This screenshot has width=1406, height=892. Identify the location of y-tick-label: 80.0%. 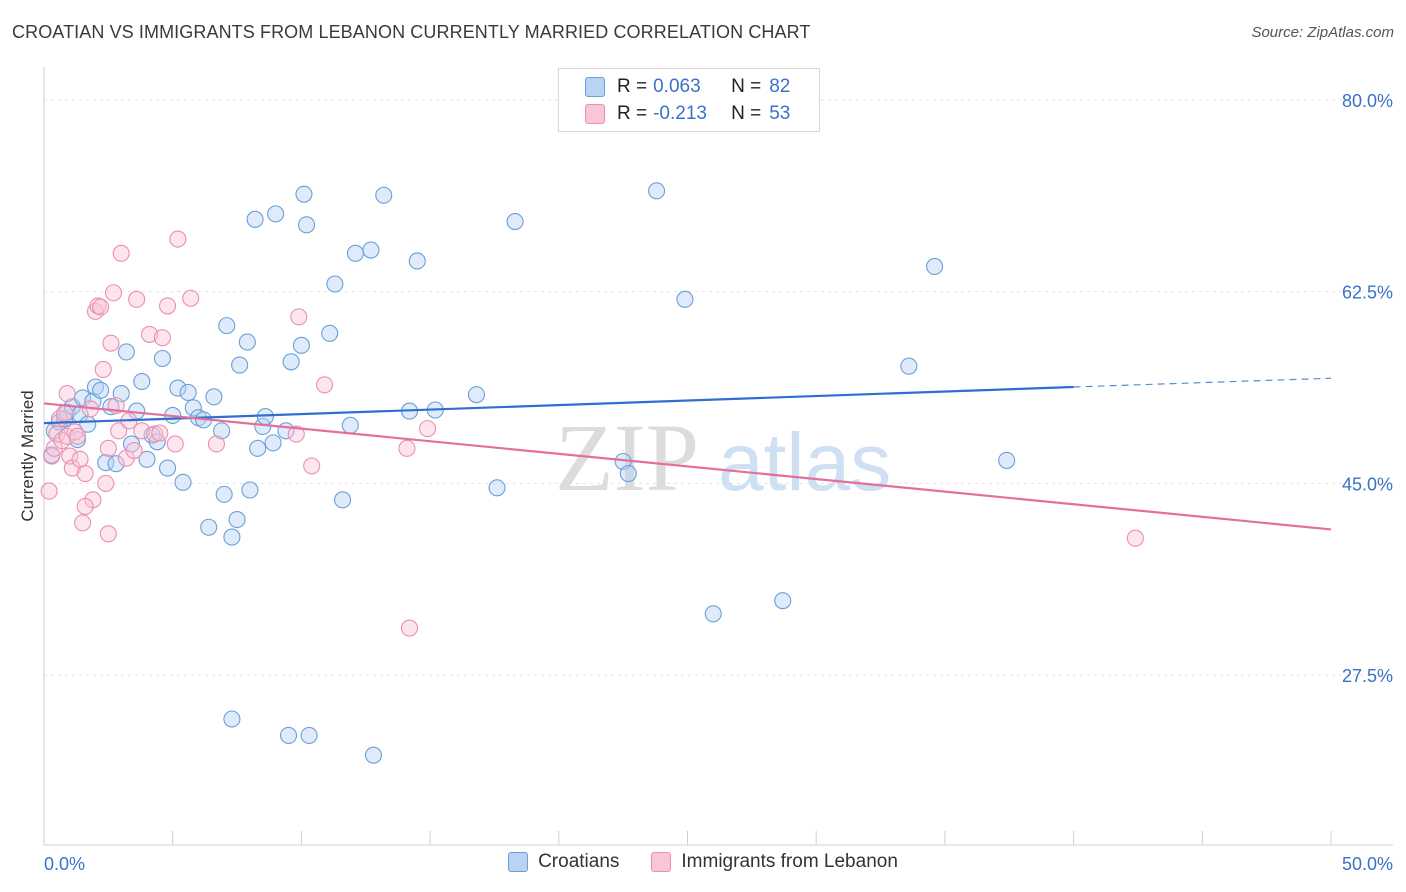
(1367, 101).